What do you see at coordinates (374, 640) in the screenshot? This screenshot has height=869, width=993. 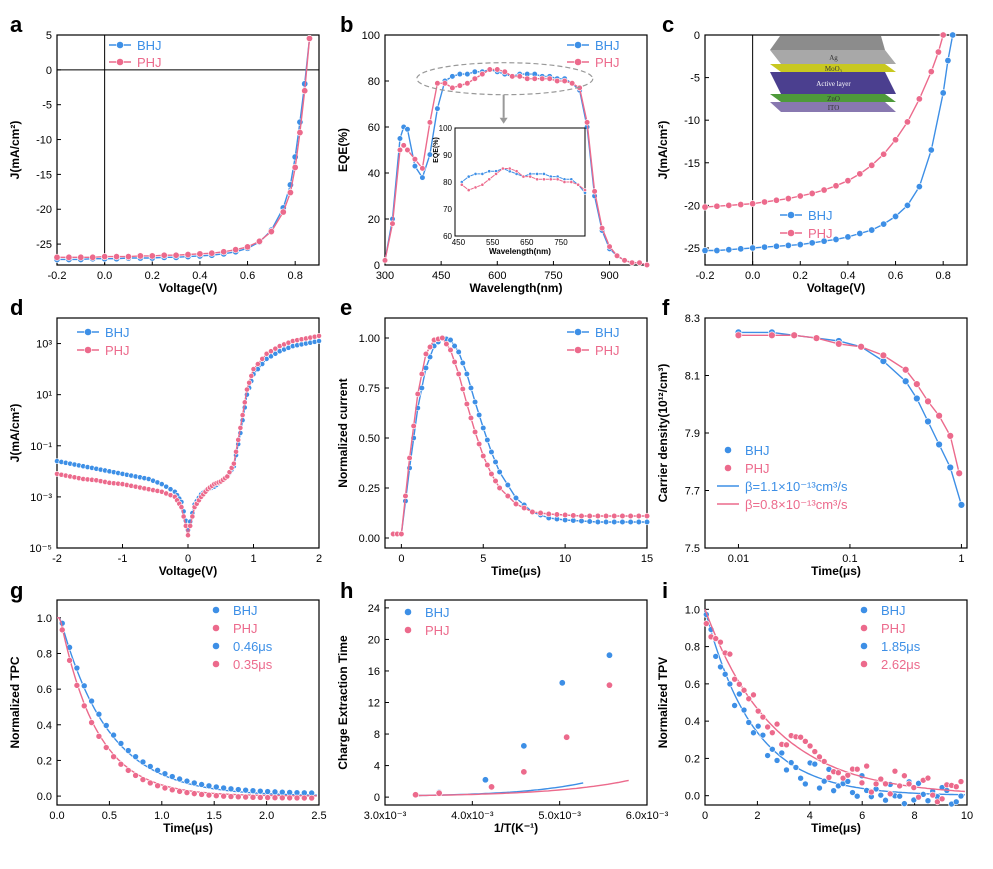 I see `y-tick-label: 20` at bounding box center [374, 640].